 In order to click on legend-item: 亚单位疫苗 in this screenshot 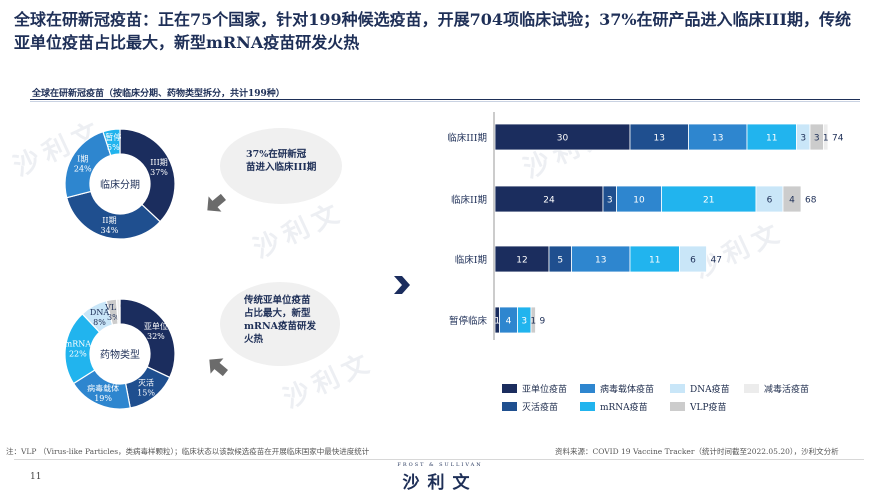, I will do `click(534, 388)`.